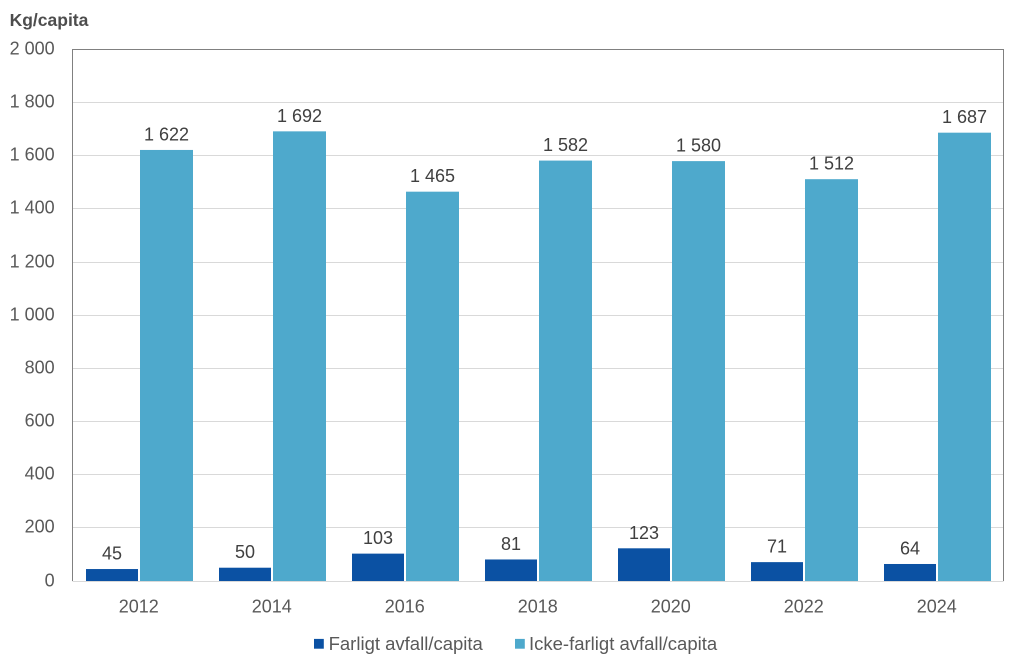  Describe the element at coordinates (511, 544) in the screenshot. I see `svg-text: 81` at that location.